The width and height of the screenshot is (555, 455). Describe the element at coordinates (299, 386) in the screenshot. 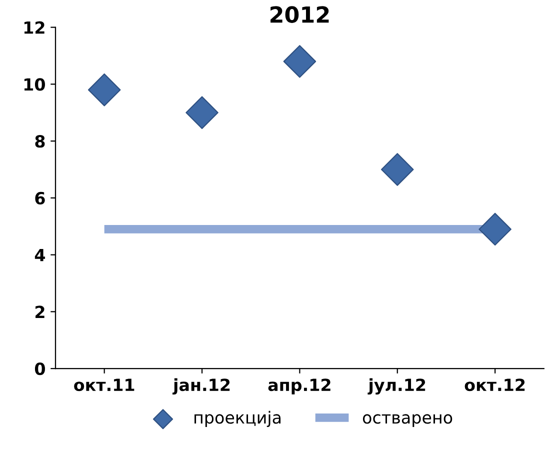

I see `x-tick-label: апр.12` at that location.